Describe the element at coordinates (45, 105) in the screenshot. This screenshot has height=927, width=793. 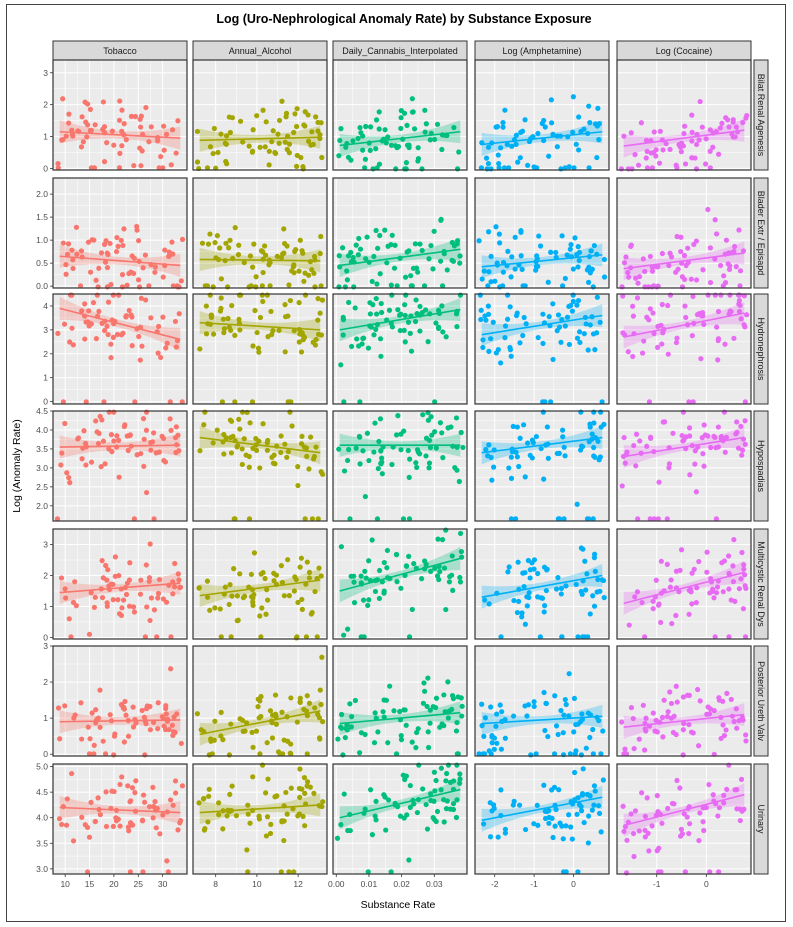
I see `y-tick-label: 2` at that location.